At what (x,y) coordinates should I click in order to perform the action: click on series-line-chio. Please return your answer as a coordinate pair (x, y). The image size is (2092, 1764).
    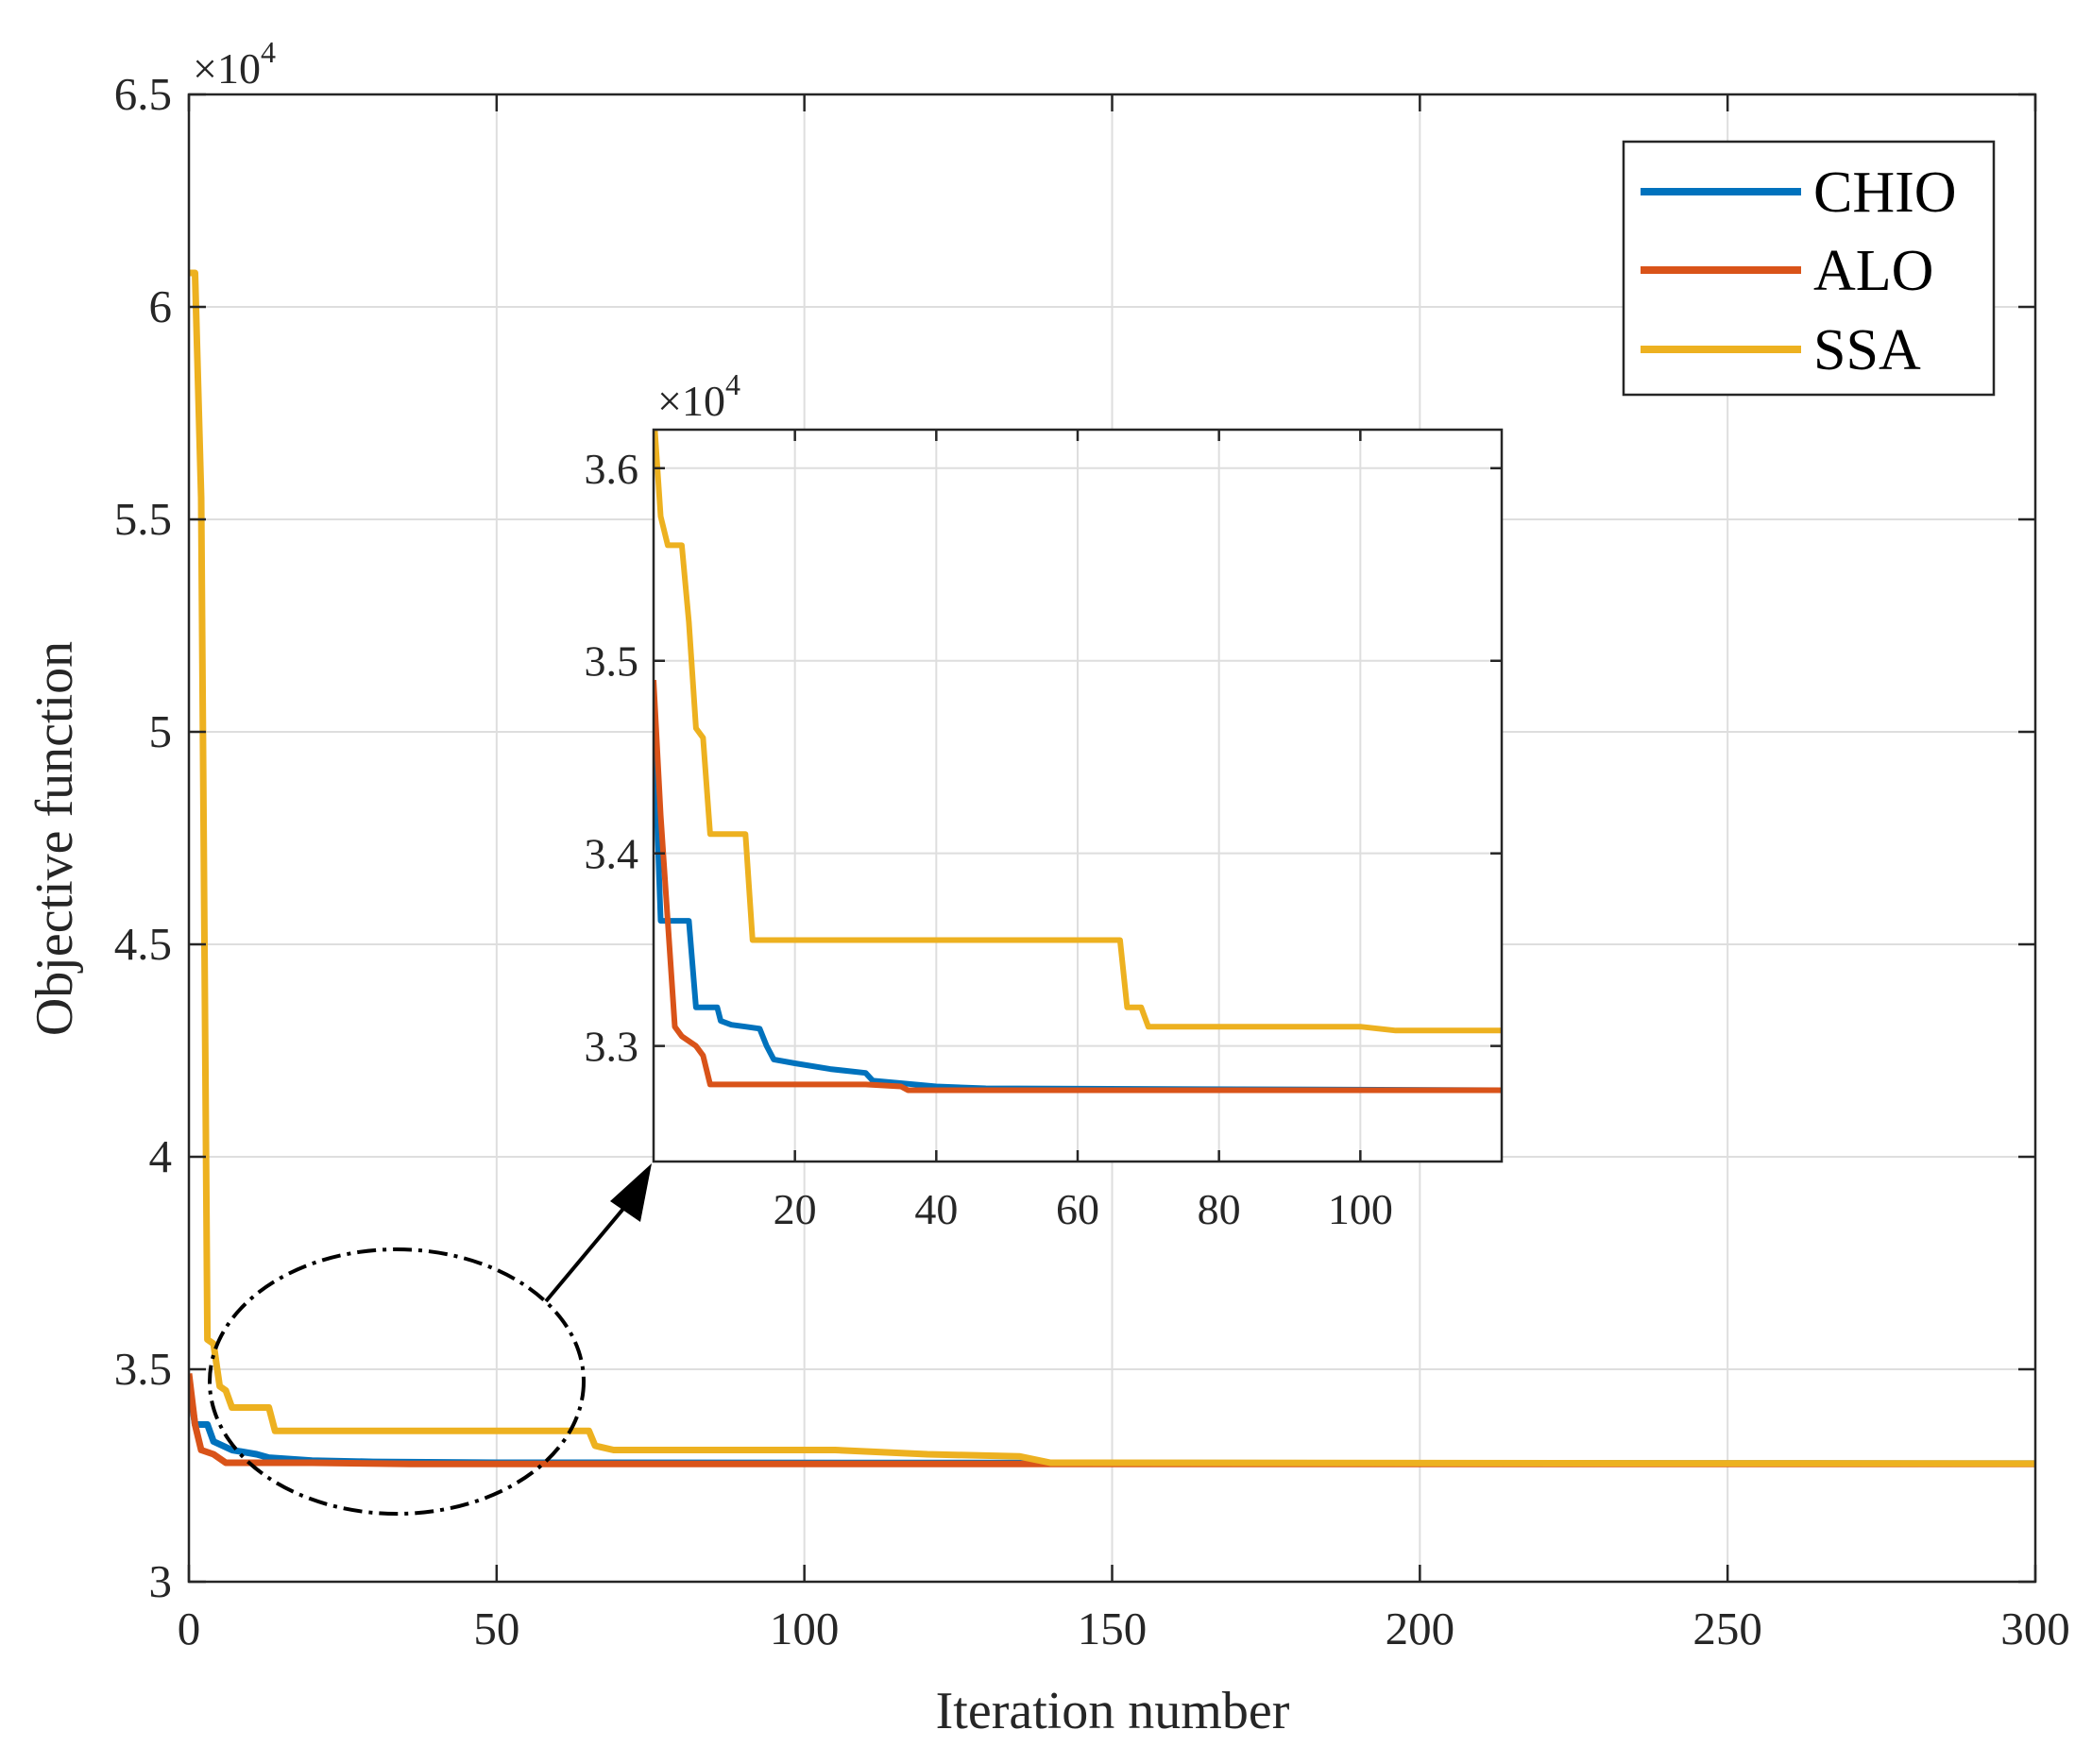
    Looking at the image, I should click on (1078, 906).